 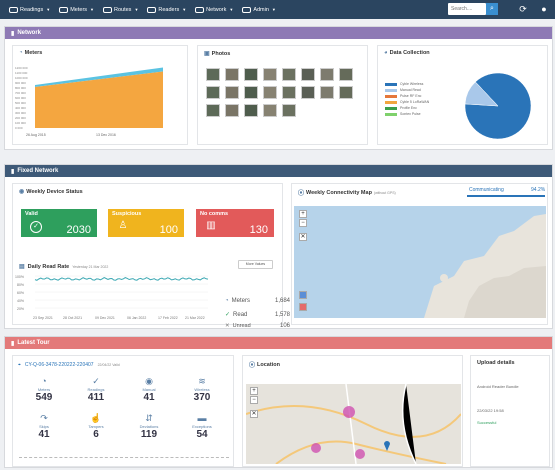 I want to click on tile-valid: Valid ✓ 2030, so click(x=59, y=223).